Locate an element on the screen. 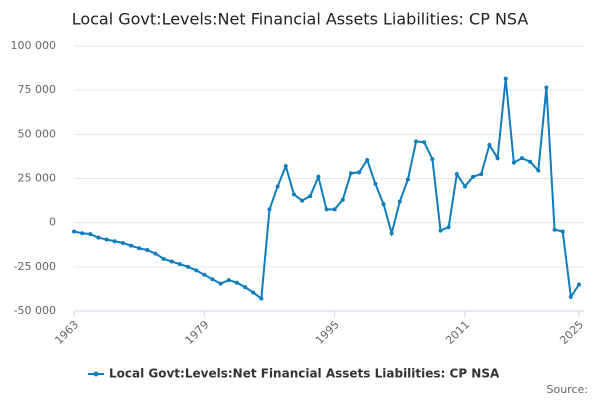 The width and height of the screenshot is (600, 400). source: Source: is located at coordinates (568, 389).